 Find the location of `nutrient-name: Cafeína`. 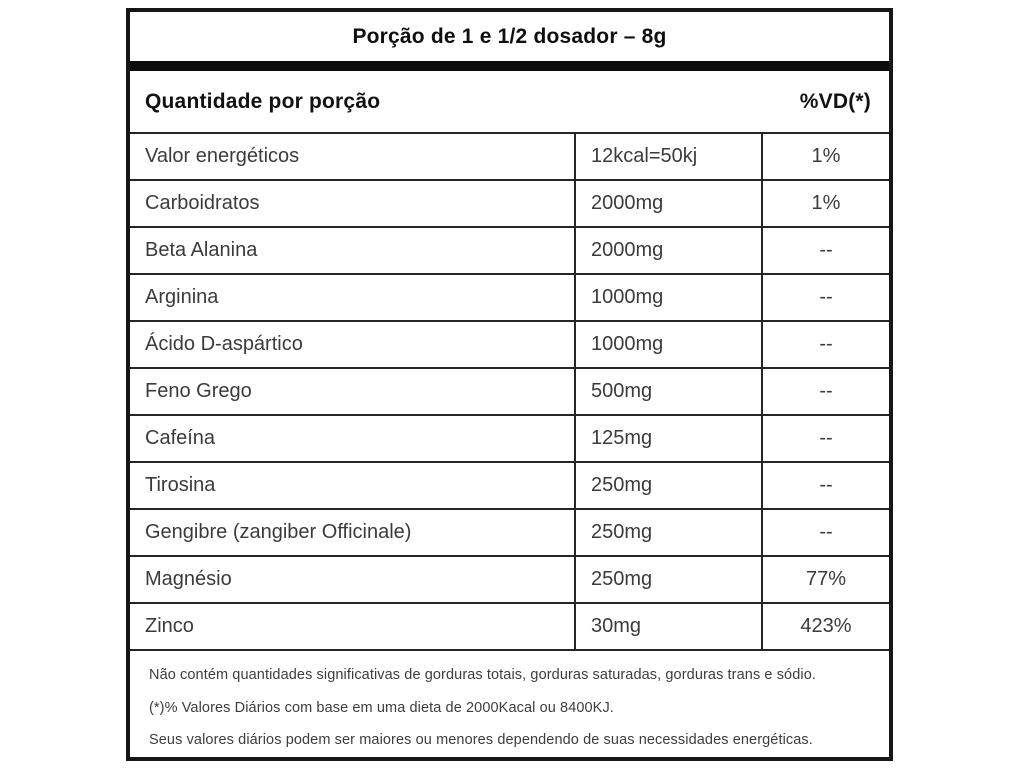

nutrient-name: Cafeína is located at coordinates (180, 438).